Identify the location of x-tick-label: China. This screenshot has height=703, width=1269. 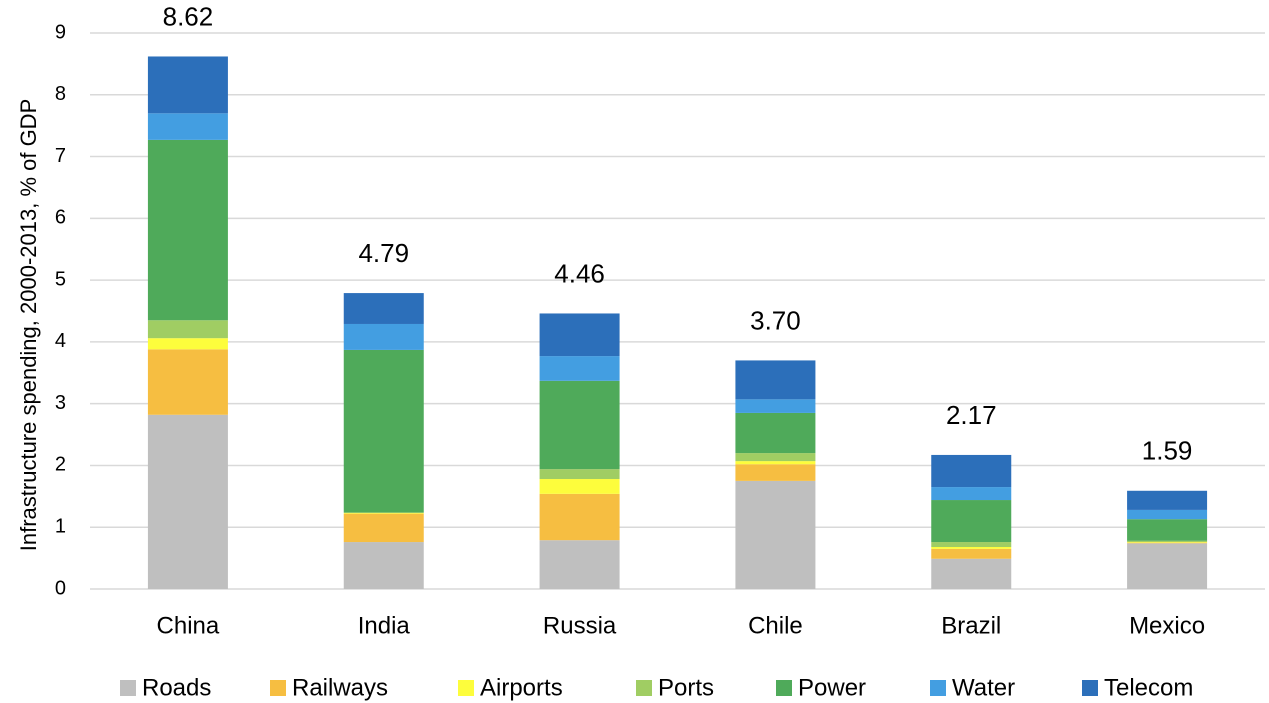
(188, 625).